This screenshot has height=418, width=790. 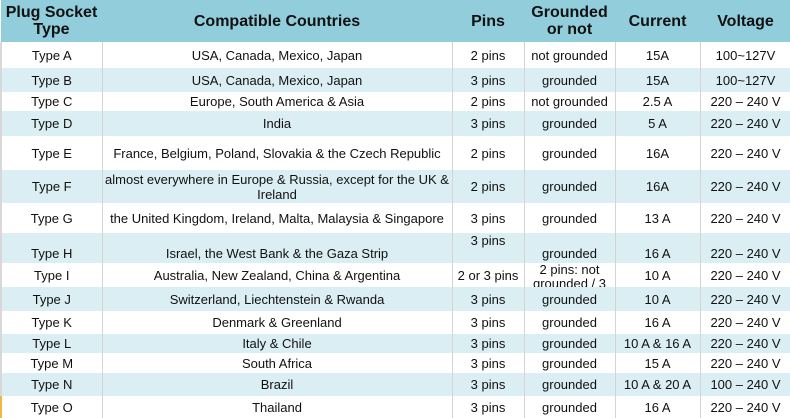 I want to click on cell-voltage: 100 – 240 V, so click(x=744, y=384).